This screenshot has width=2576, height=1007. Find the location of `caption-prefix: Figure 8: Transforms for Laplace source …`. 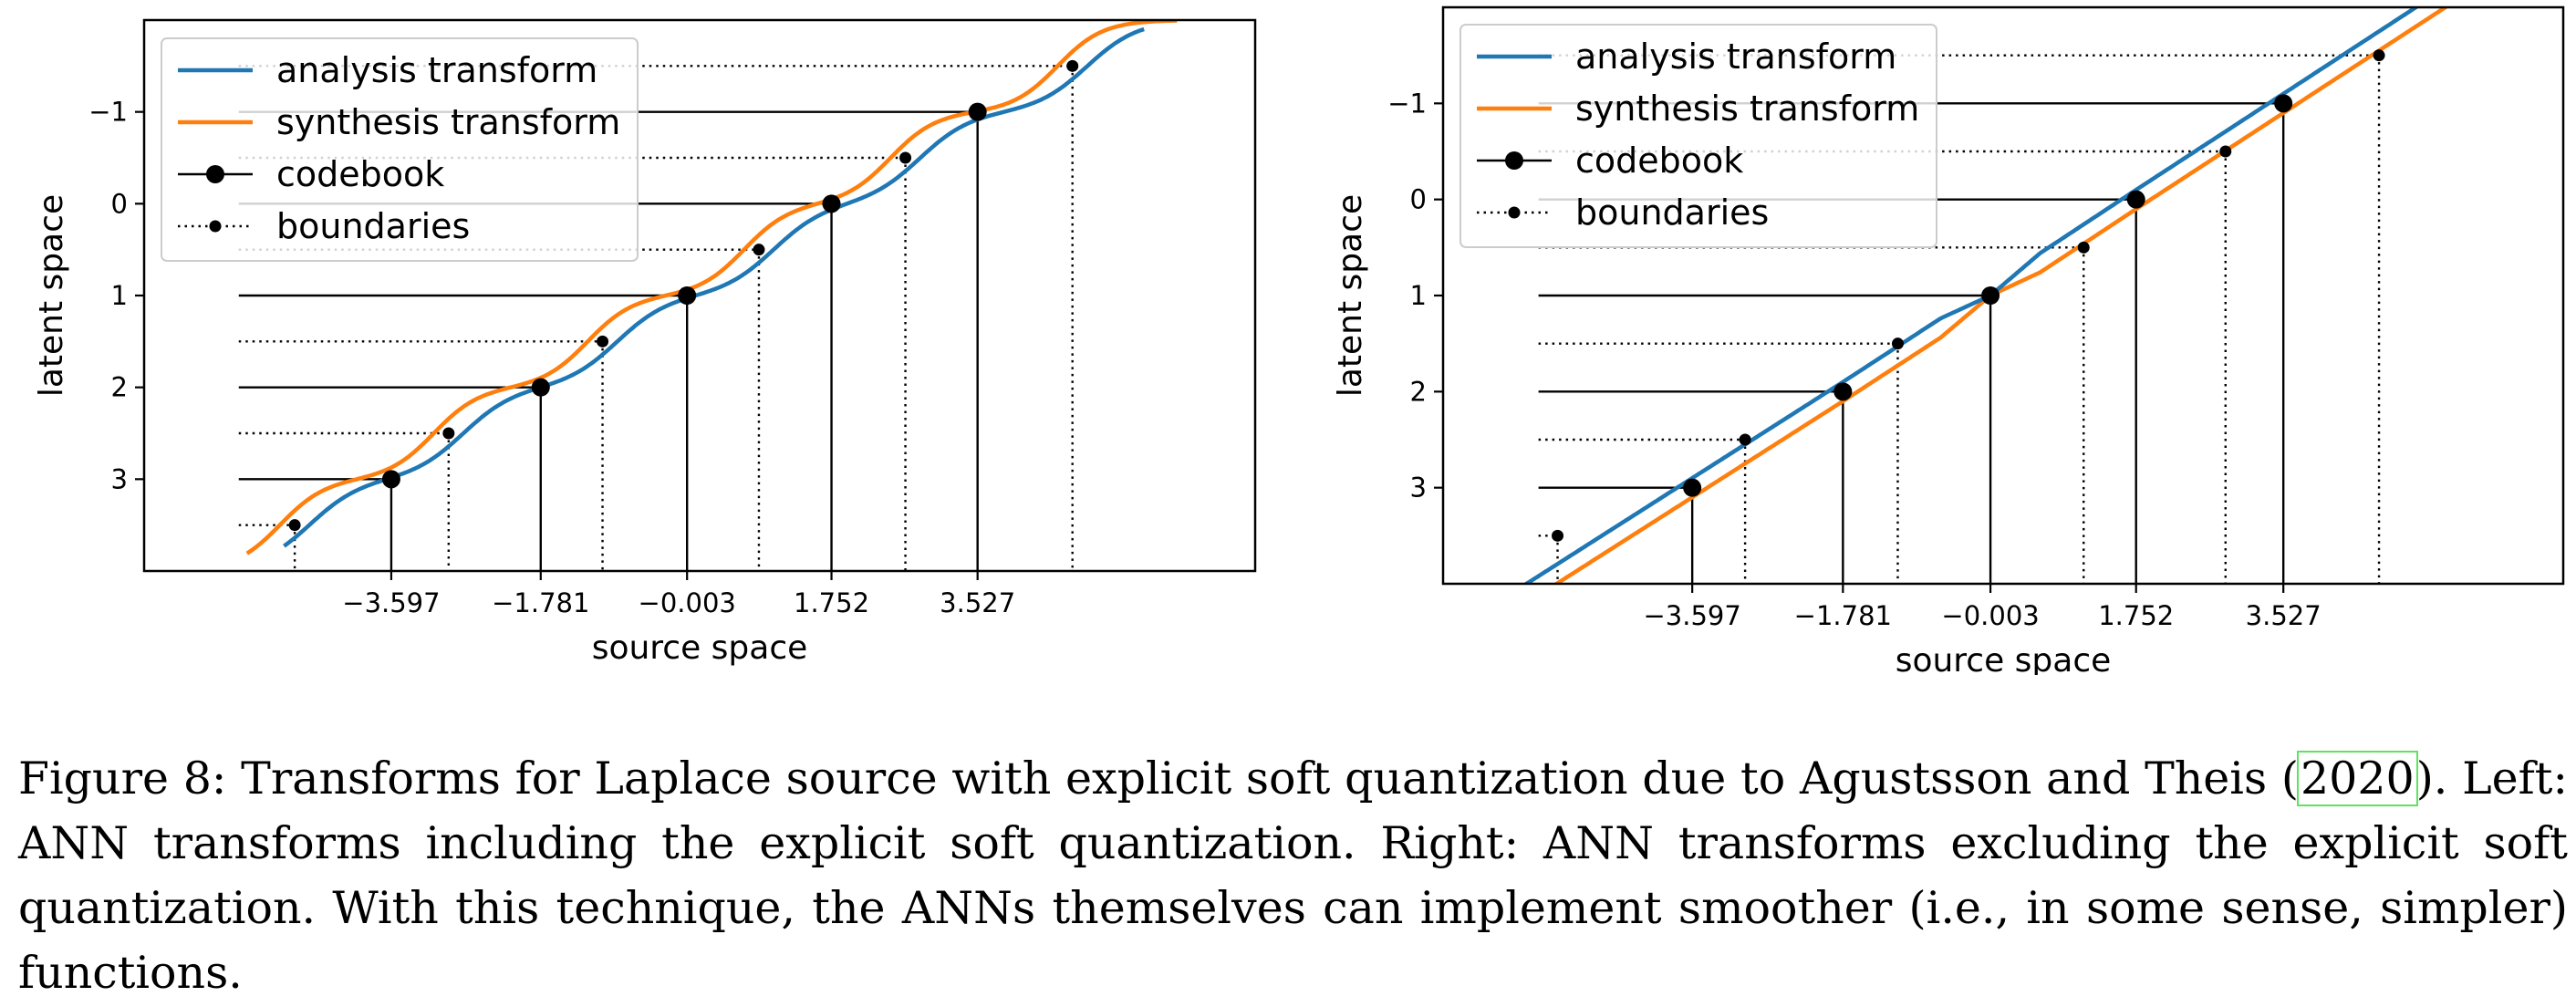

caption-prefix: Figure 8: Transforms for Laplace source … is located at coordinates (1158, 779).